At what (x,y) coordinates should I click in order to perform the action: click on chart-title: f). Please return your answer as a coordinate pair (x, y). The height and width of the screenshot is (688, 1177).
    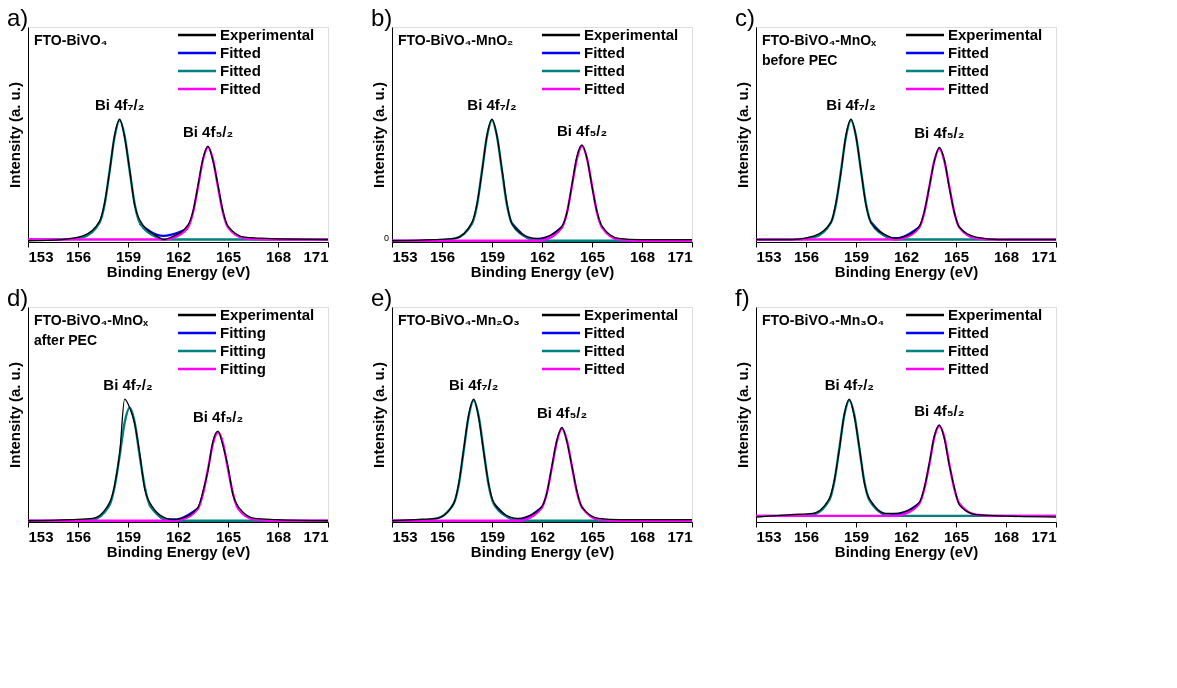
    Looking at the image, I should click on (742, 297).